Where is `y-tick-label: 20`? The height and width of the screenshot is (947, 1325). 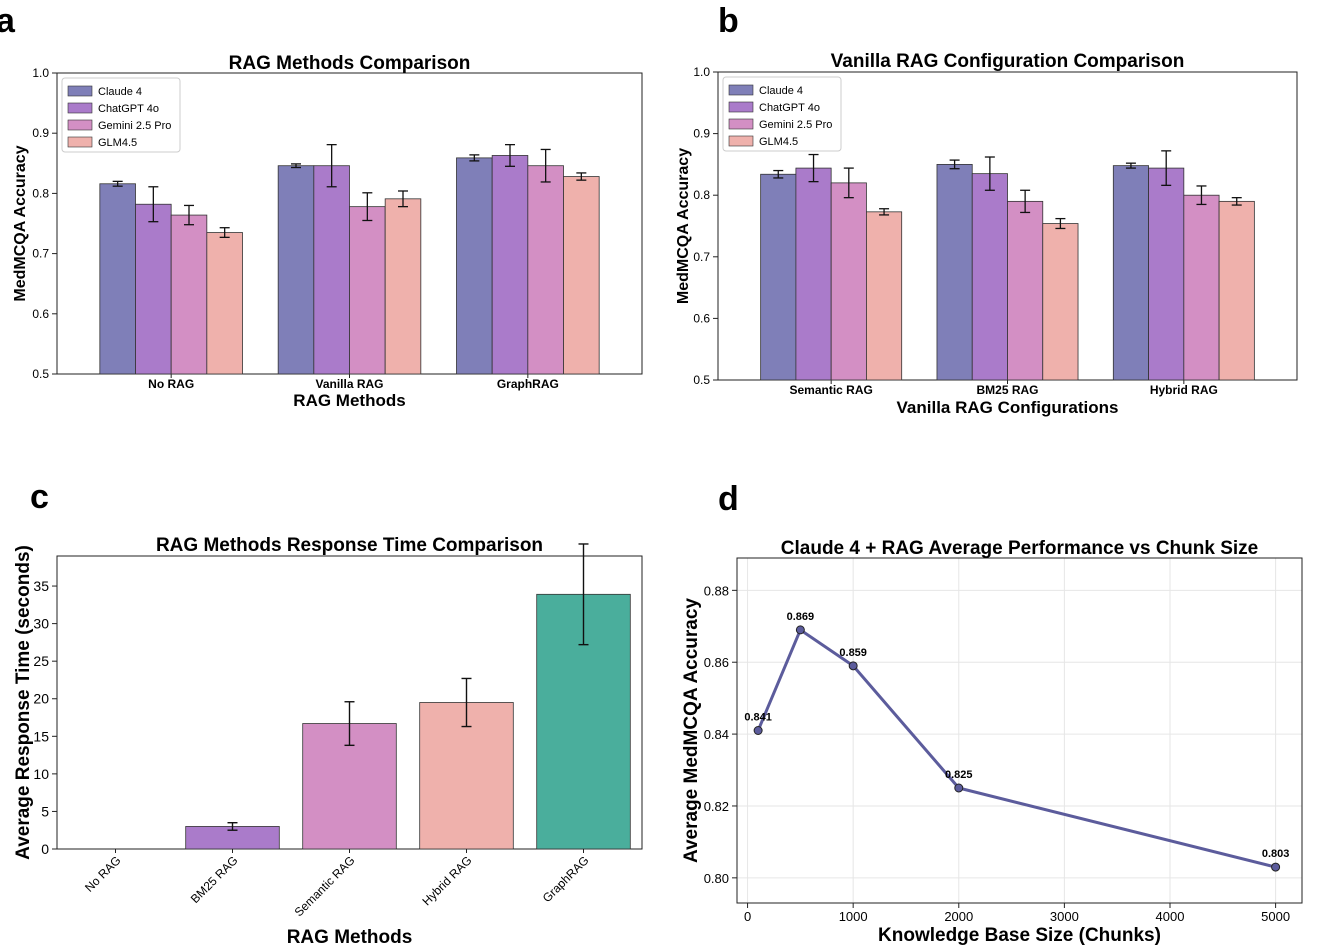 y-tick-label: 20 is located at coordinates (41, 699).